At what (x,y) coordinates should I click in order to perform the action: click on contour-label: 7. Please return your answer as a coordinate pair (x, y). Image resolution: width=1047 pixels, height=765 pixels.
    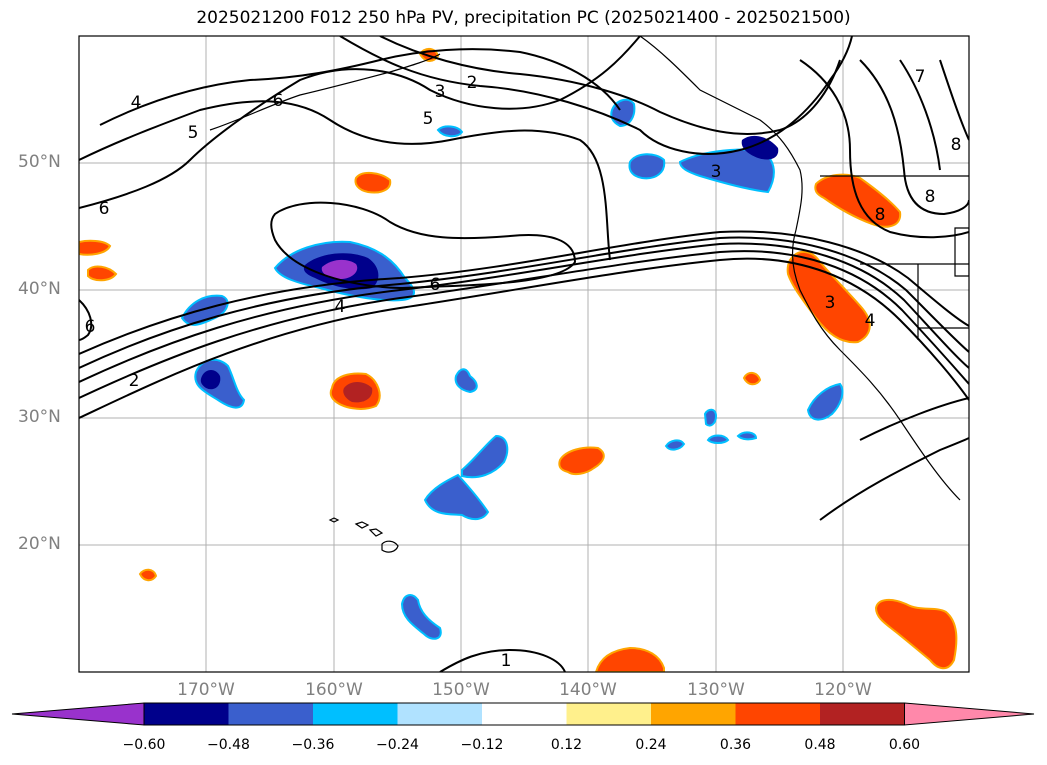
    Looking at the image, I should click on (920, 77).